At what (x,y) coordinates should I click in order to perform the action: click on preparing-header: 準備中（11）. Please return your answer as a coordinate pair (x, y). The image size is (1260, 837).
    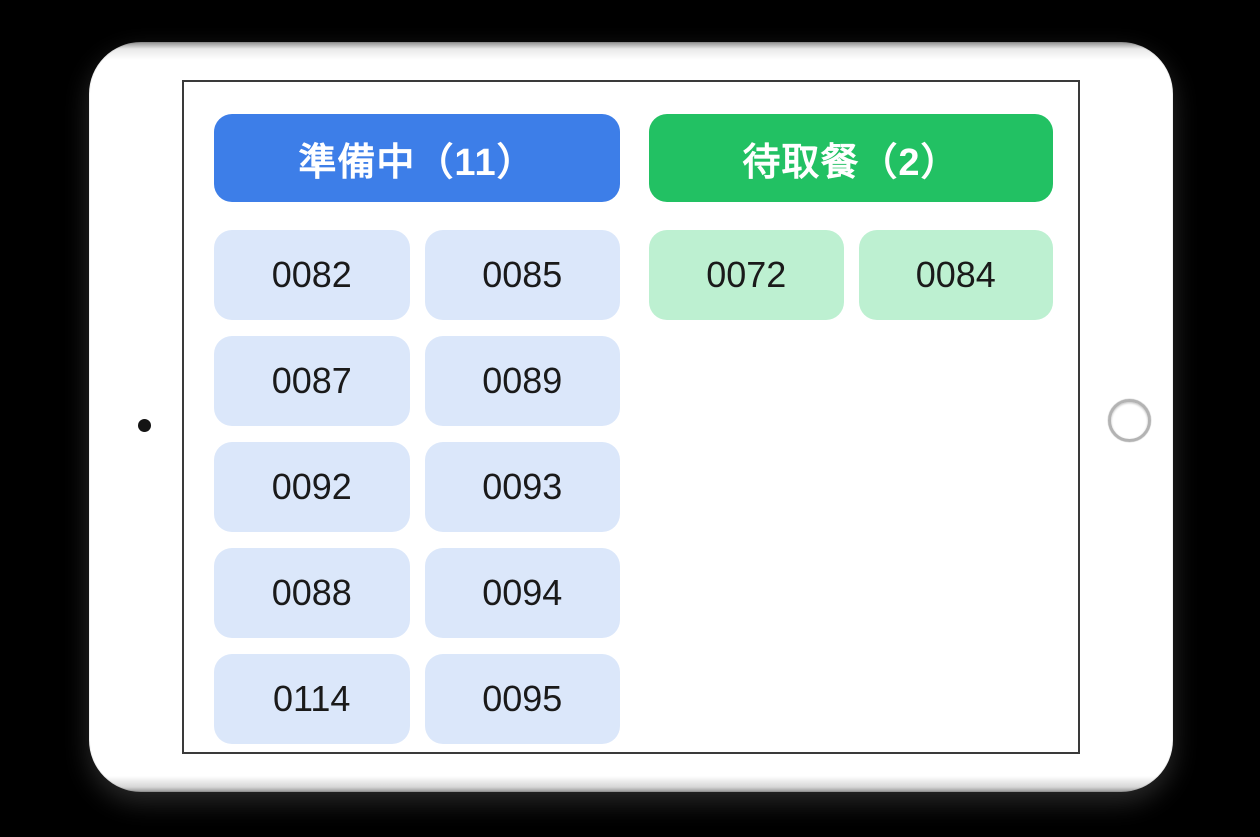
    Looking at the image, I should click on (417, 158).